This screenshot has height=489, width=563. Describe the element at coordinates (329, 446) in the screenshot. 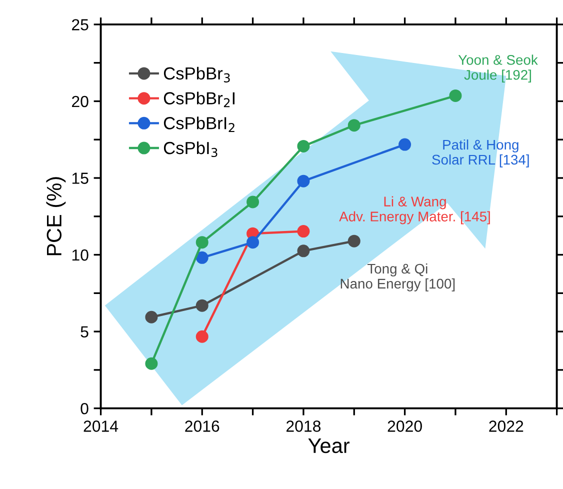

I see `x-axis-title: Year` at that location.